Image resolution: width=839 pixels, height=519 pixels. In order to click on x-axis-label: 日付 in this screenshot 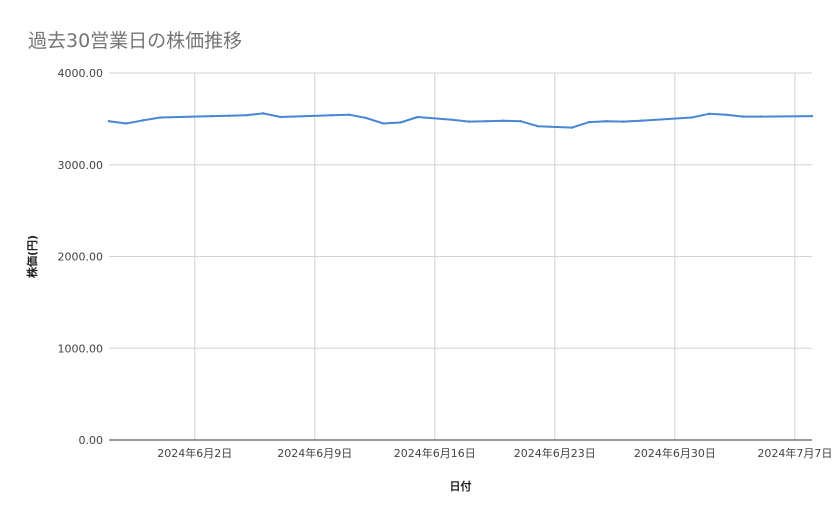, I will do `click(461, 486)`.